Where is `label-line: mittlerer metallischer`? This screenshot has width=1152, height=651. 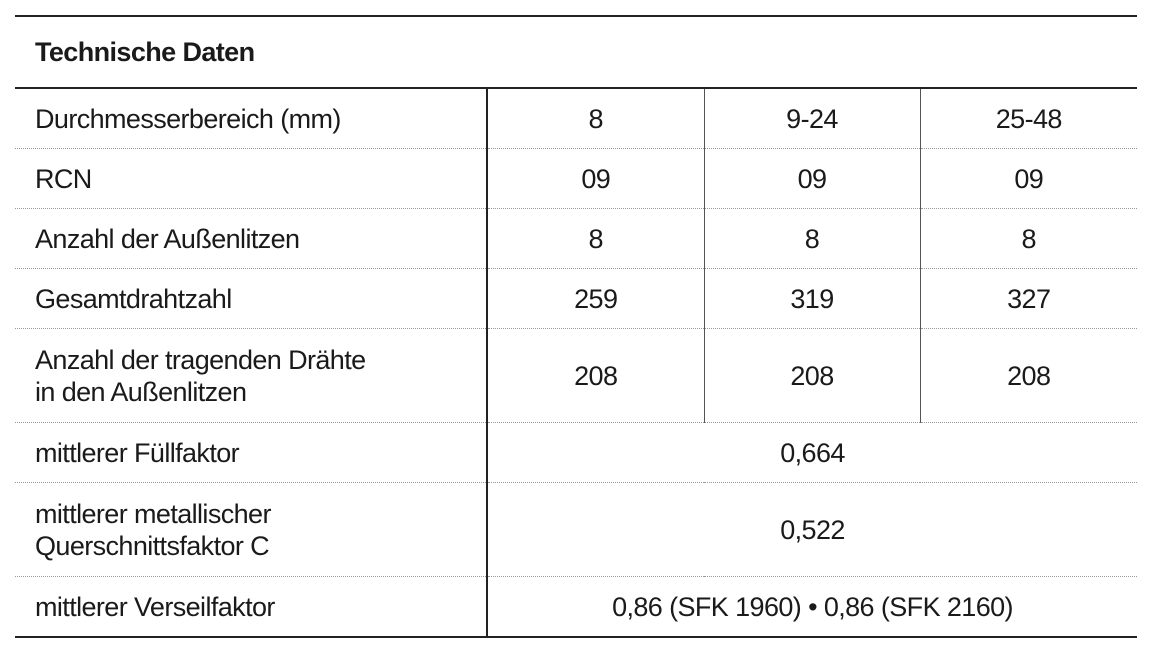 label-line: mittlerer metallischer is located at coordinates (153, 513).